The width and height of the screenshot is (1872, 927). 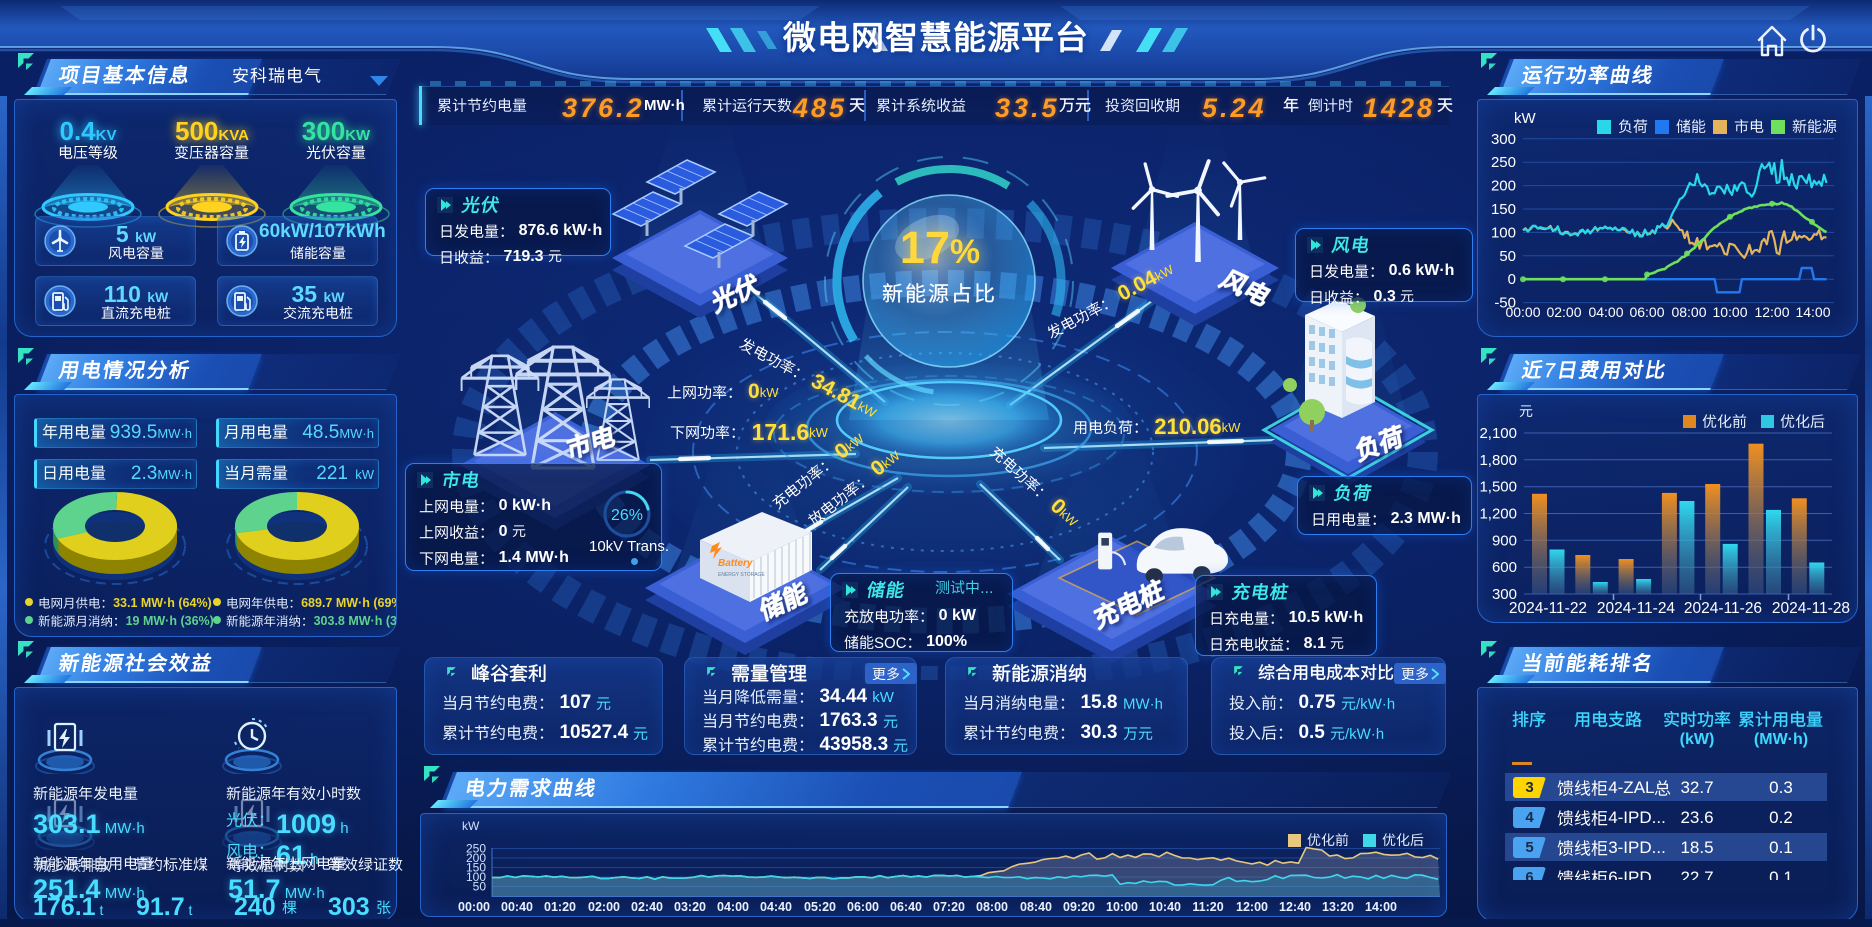 What do you see at coordinates (1498, 487) in the screenshot?
I see `svg-text: 1,500` at bounding box center [1498, 487].